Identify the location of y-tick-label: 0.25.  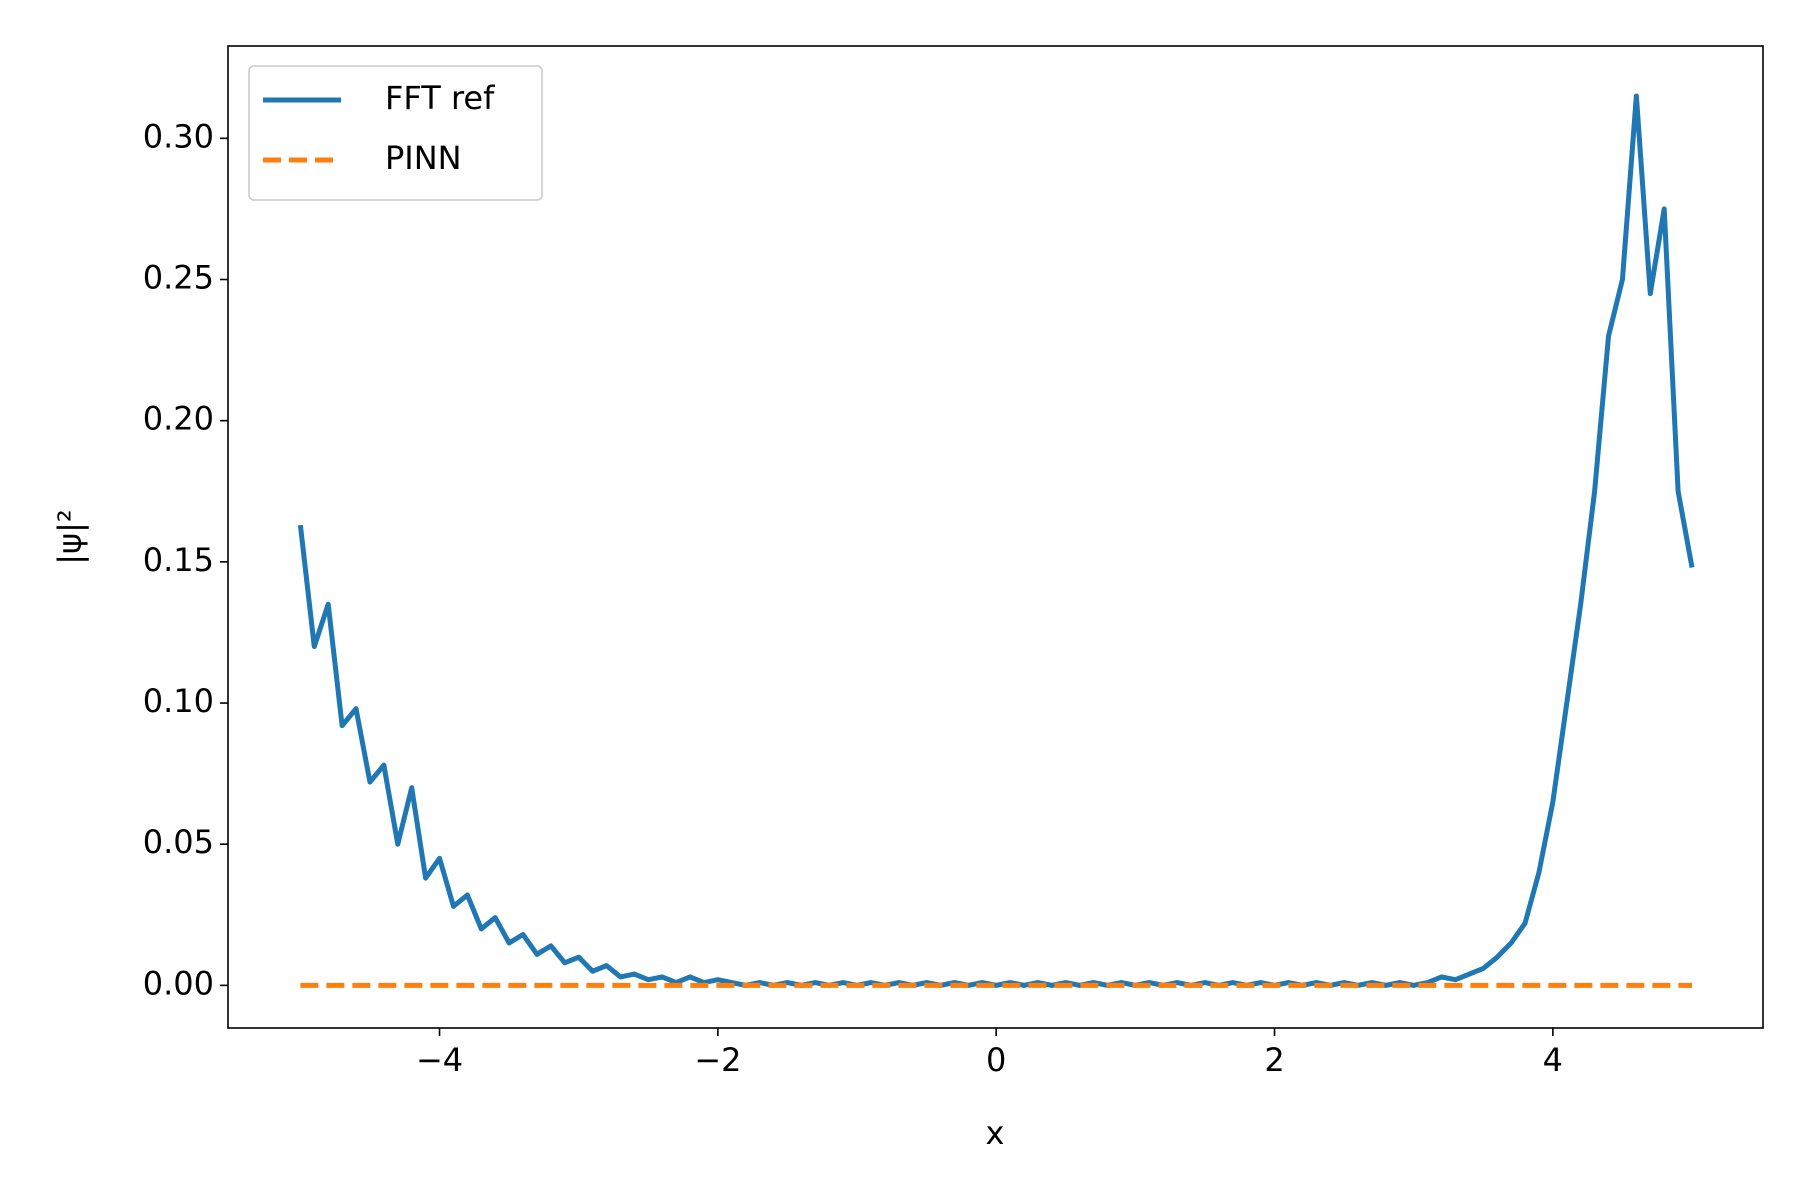
(178, 278).